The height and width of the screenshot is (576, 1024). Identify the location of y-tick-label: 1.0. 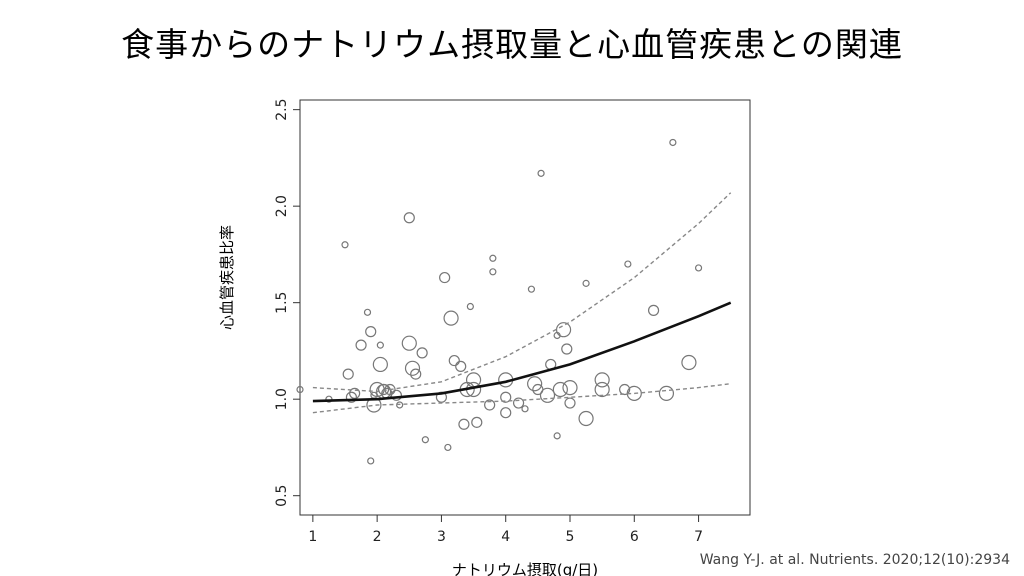
(282, 399).